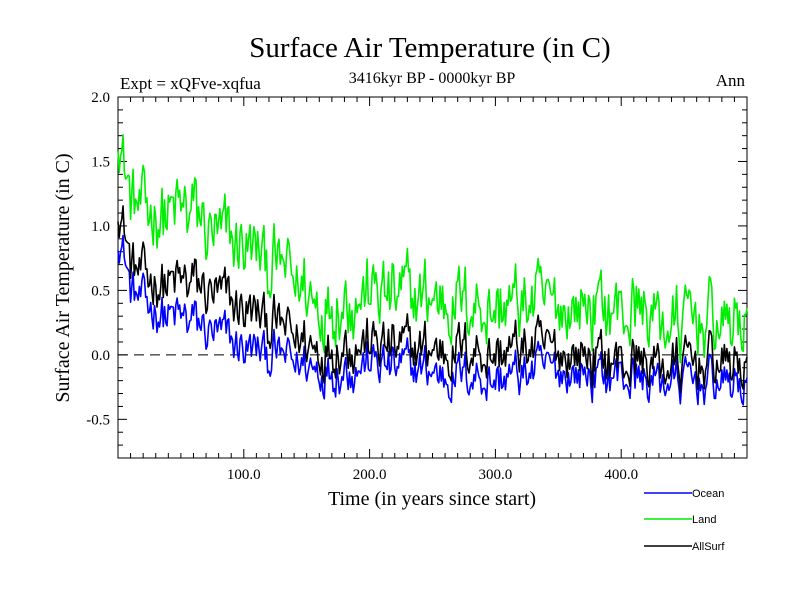 The height and width of the screenshot is (600, 800). What do you see at coordinates (370, 475) in the screenshot?
I see `x-tick-label: 200.0` at bounding box center [370, 475].